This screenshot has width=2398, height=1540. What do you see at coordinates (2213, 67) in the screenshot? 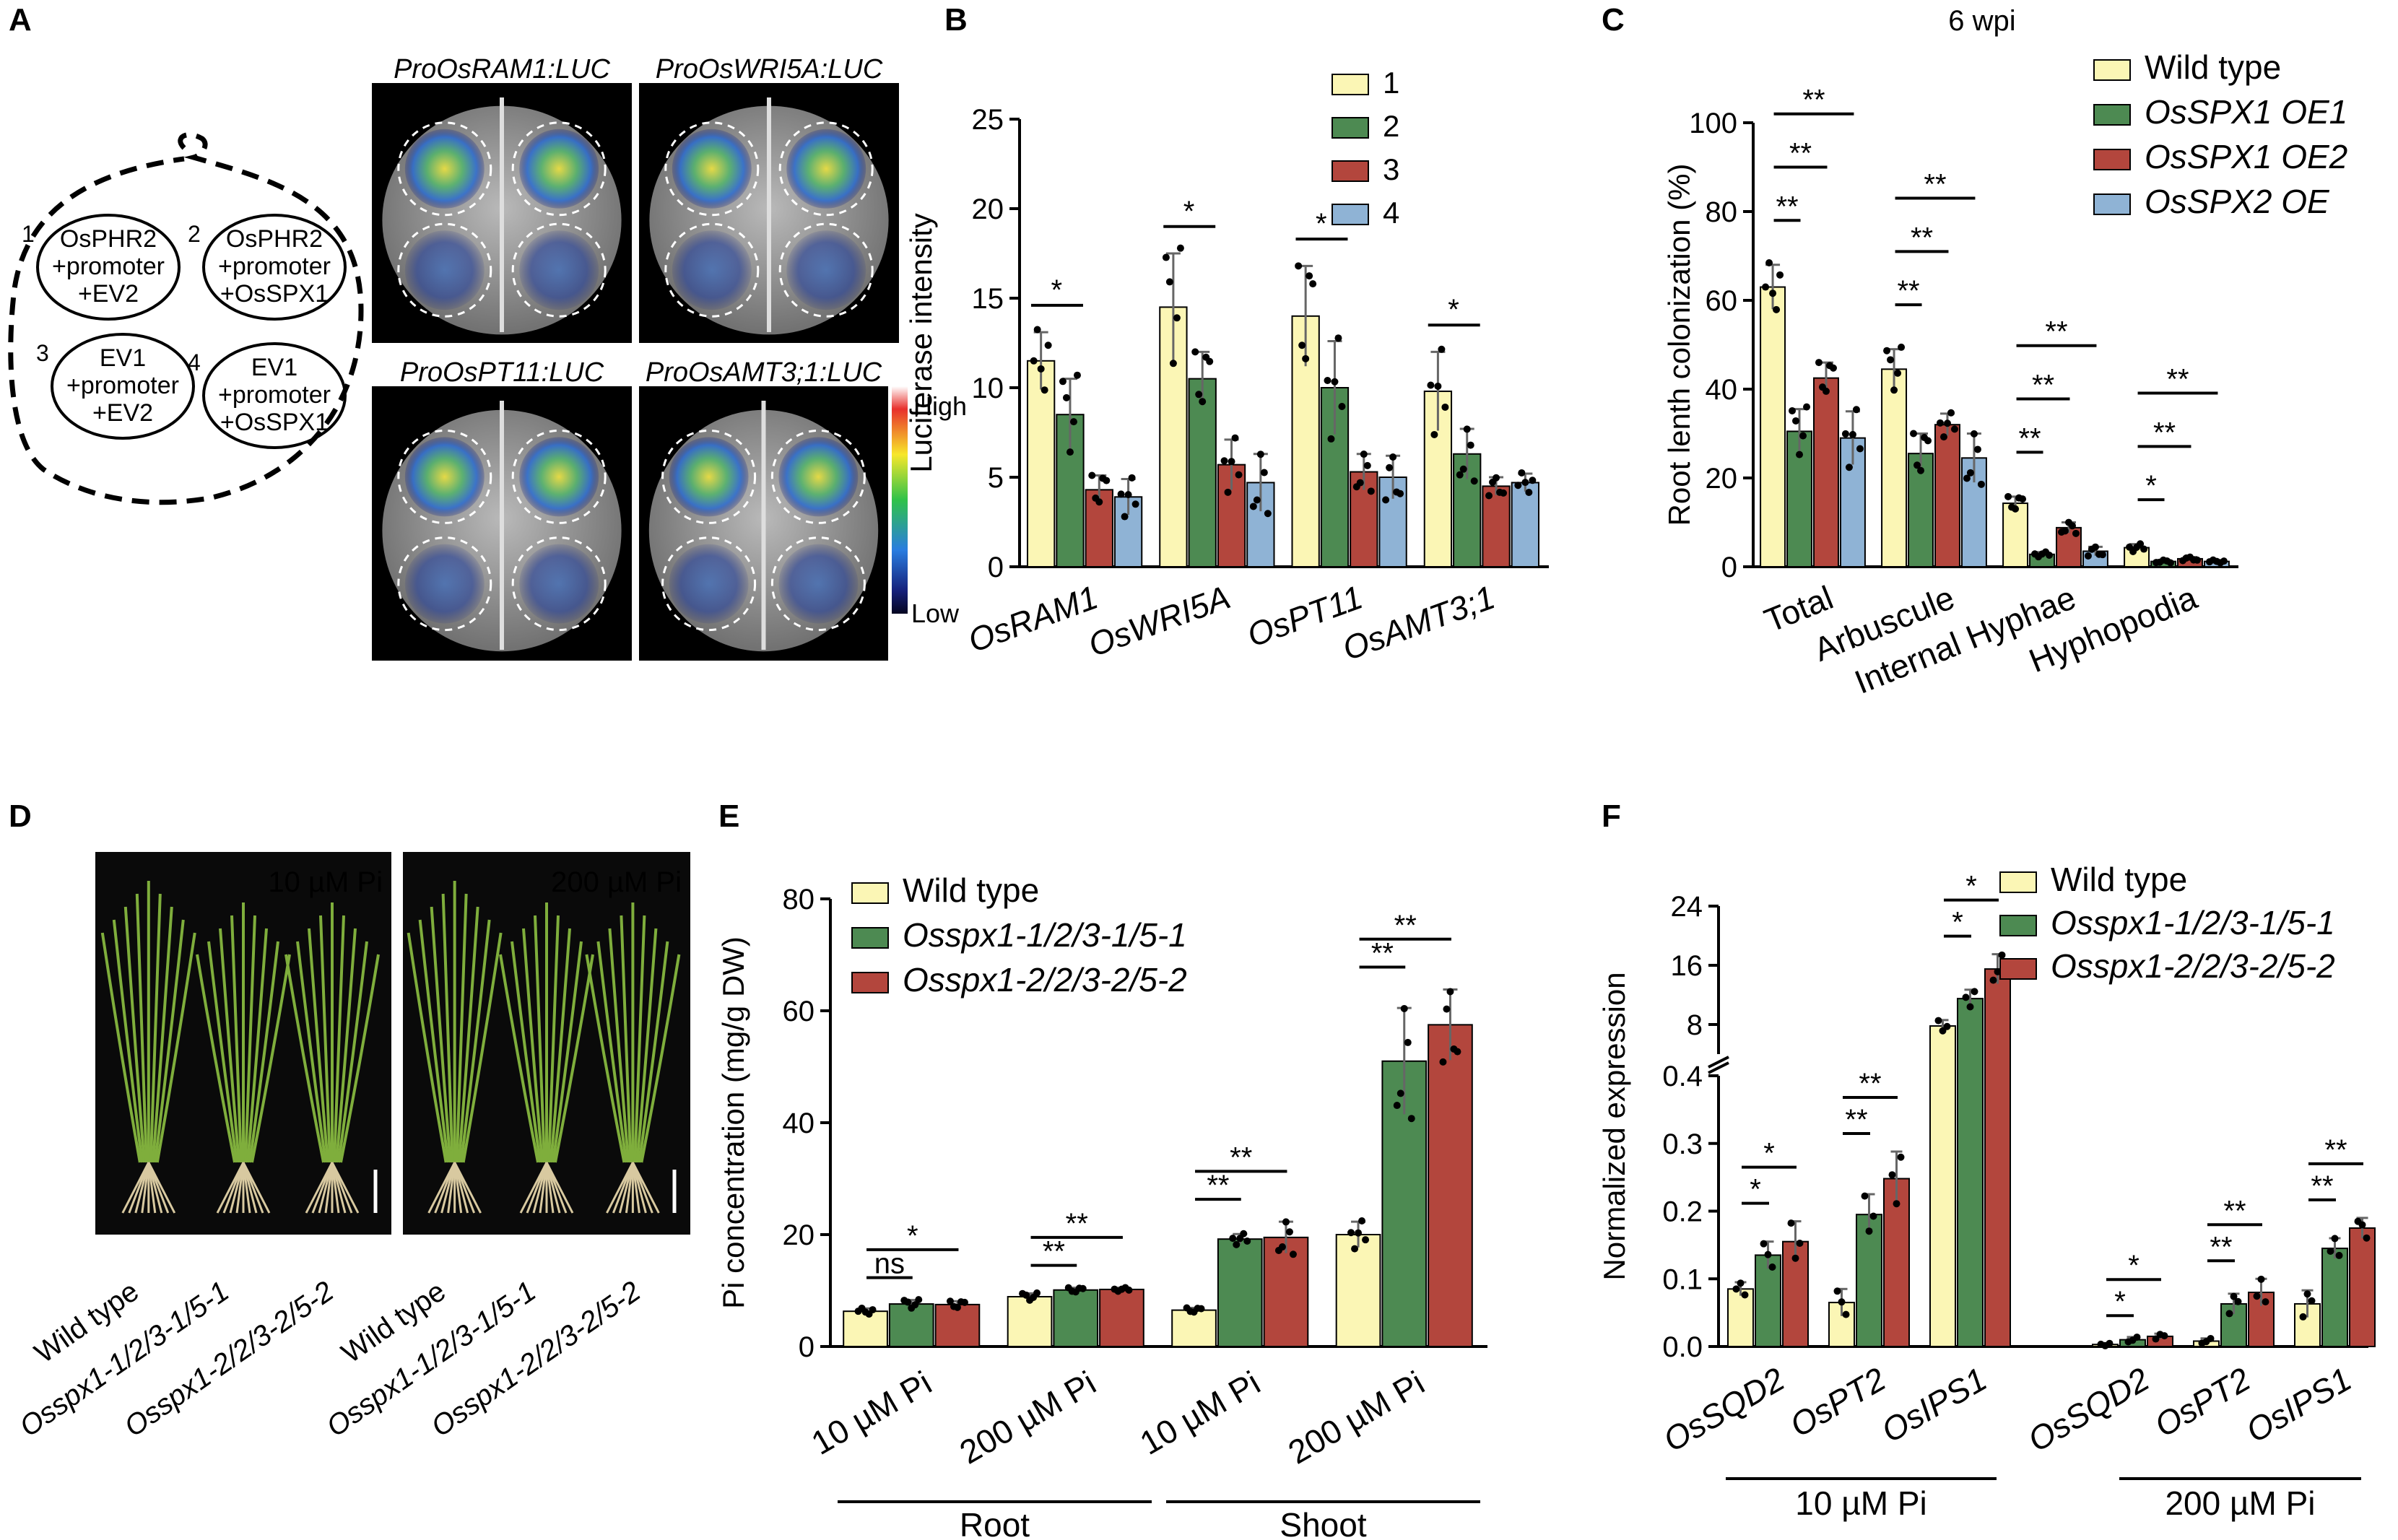
I see `legend-label: Wild type` at bounding box center [2213, 67].